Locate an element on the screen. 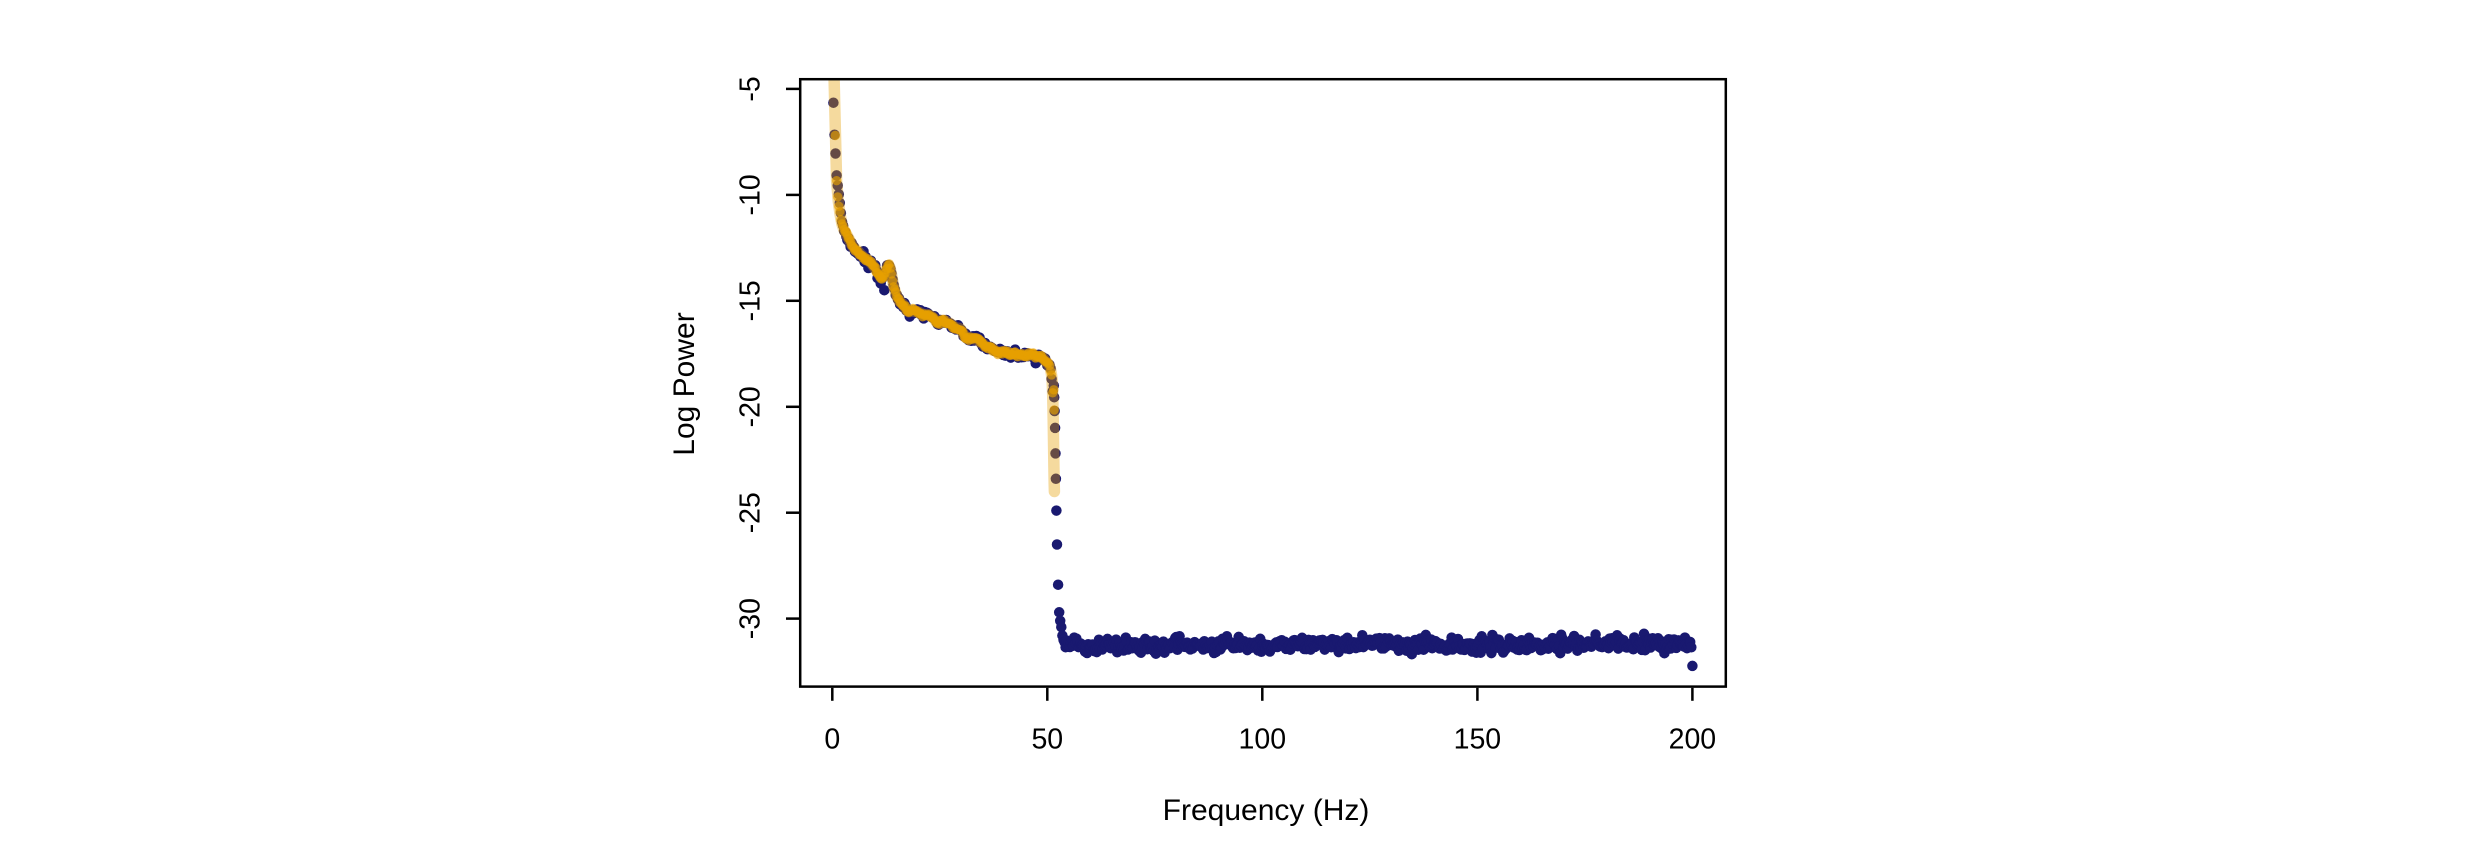 The image size is (2476, 849). svg-text: Log Power is located at coordinates (684, 383).